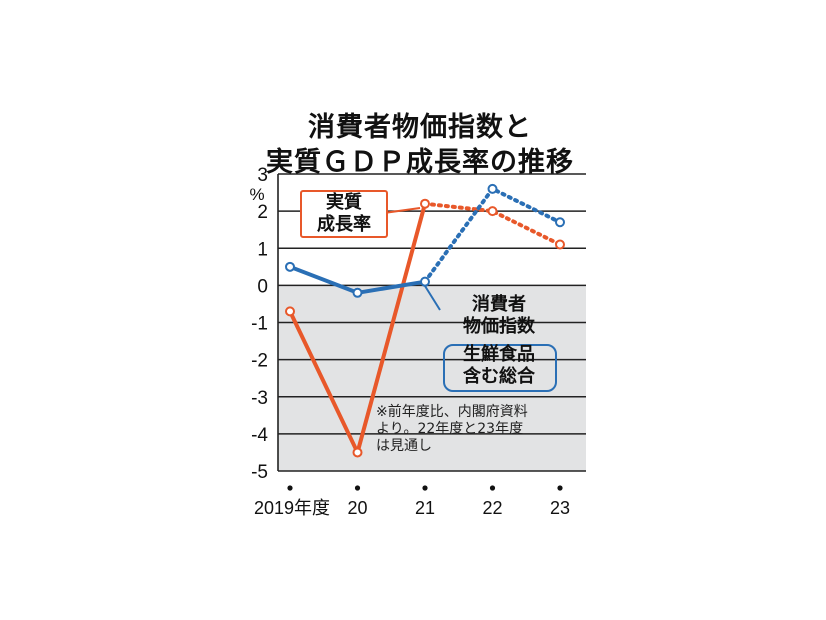 This screenshot has height=620, width=826. What do you see at coordinates (425, 508) in the screenshot?
I see `x-tick-label: 21` at bounding box center [425, 508].